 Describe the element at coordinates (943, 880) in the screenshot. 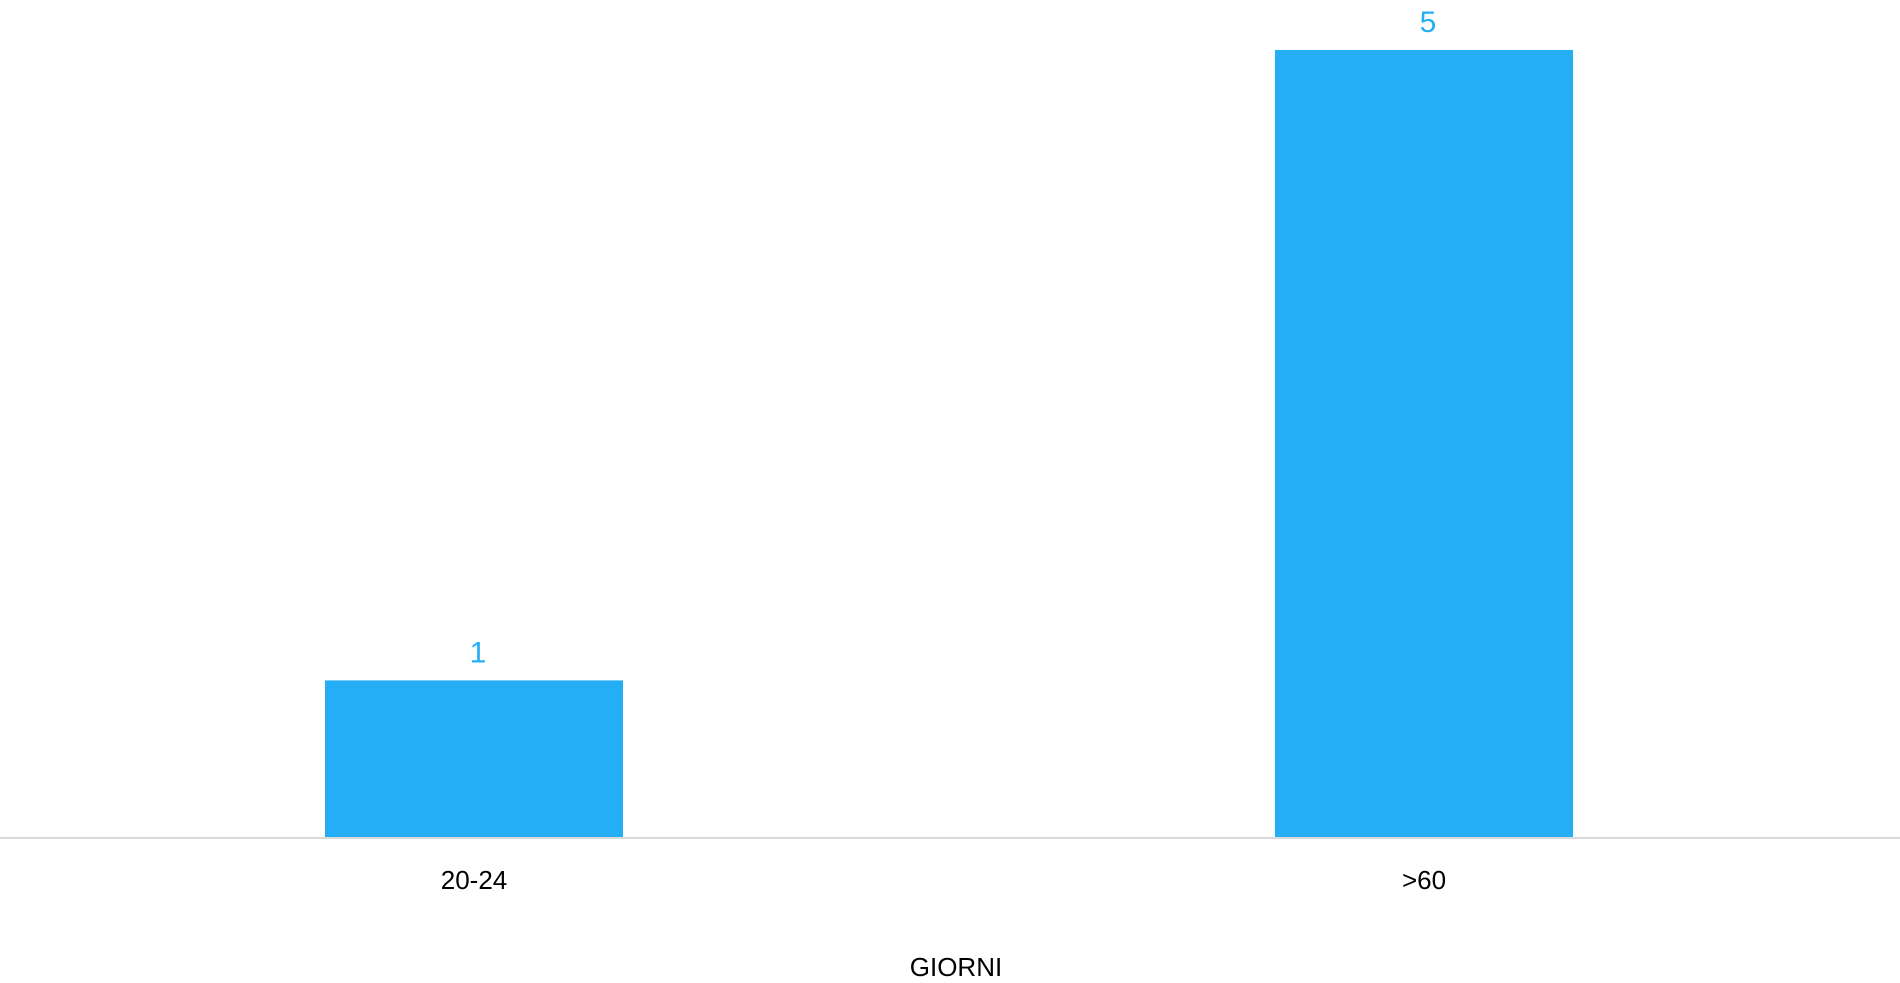

I see `x-tick-labels-group: 20-24 >60` at that location.